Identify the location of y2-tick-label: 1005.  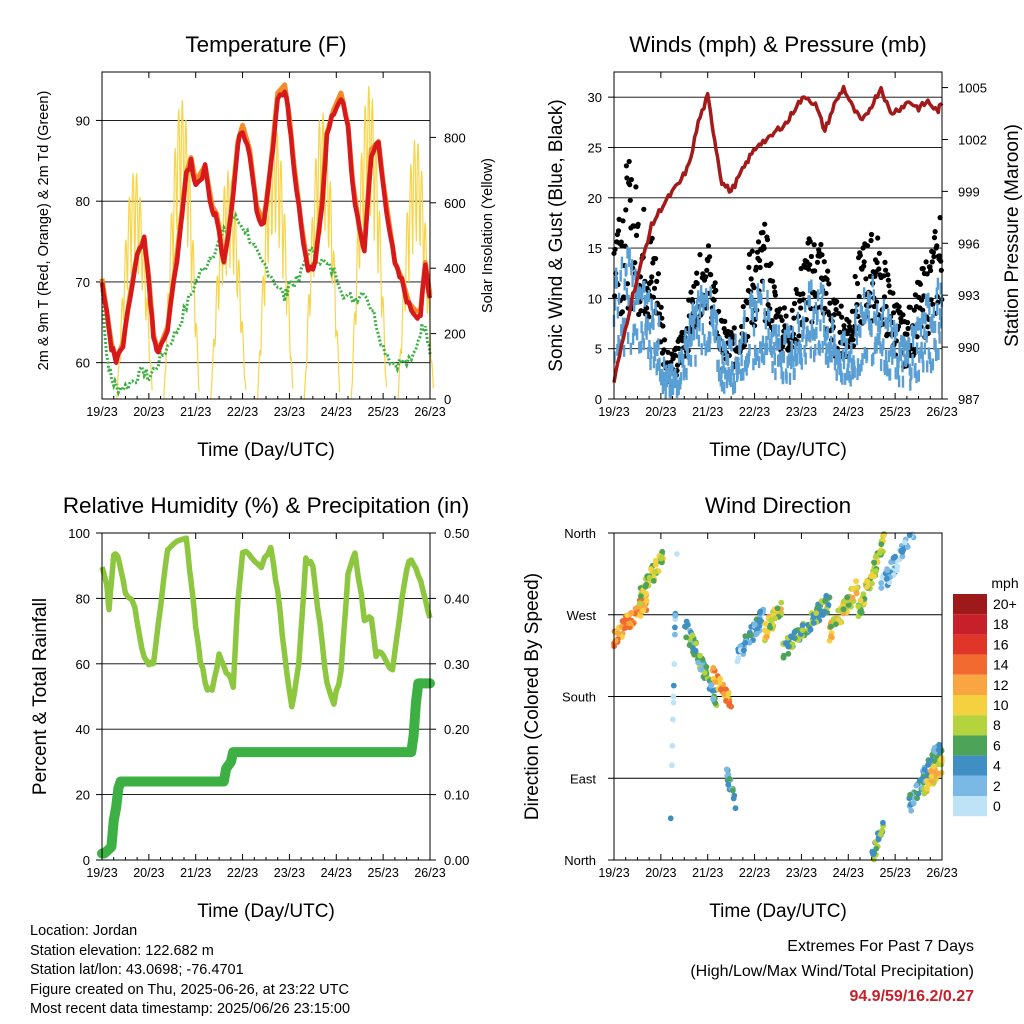
(972, 88).